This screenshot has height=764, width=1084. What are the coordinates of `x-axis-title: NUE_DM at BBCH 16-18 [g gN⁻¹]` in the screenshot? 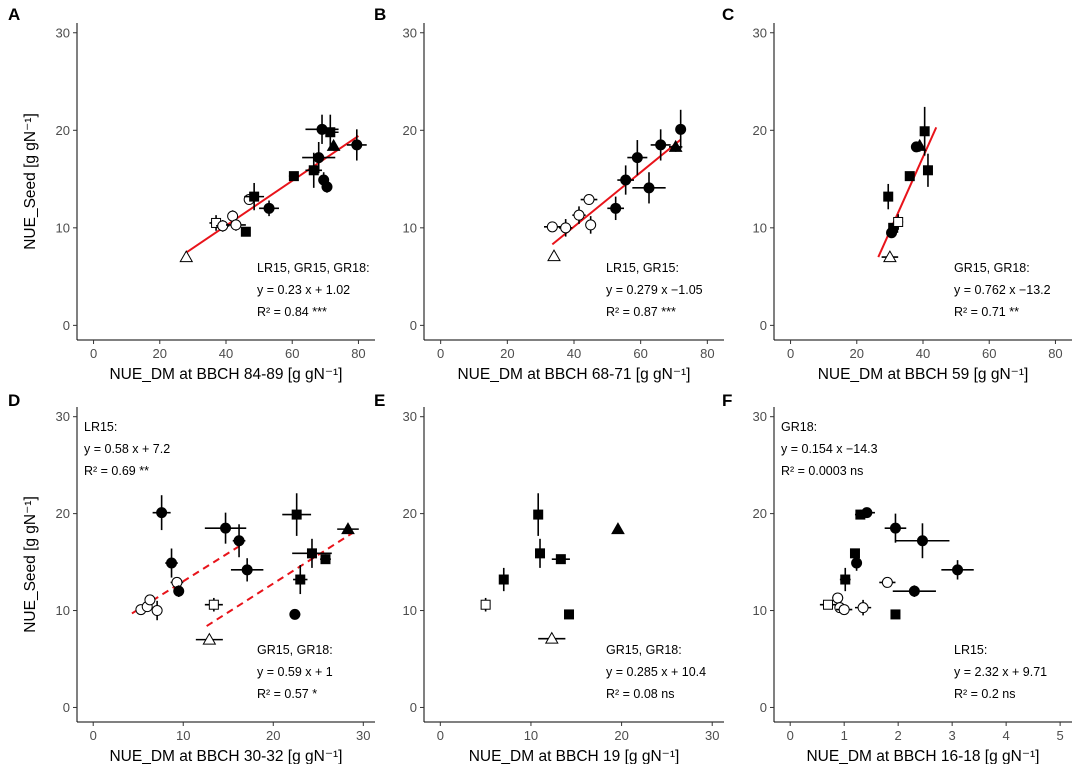 It's located at (922, 756).